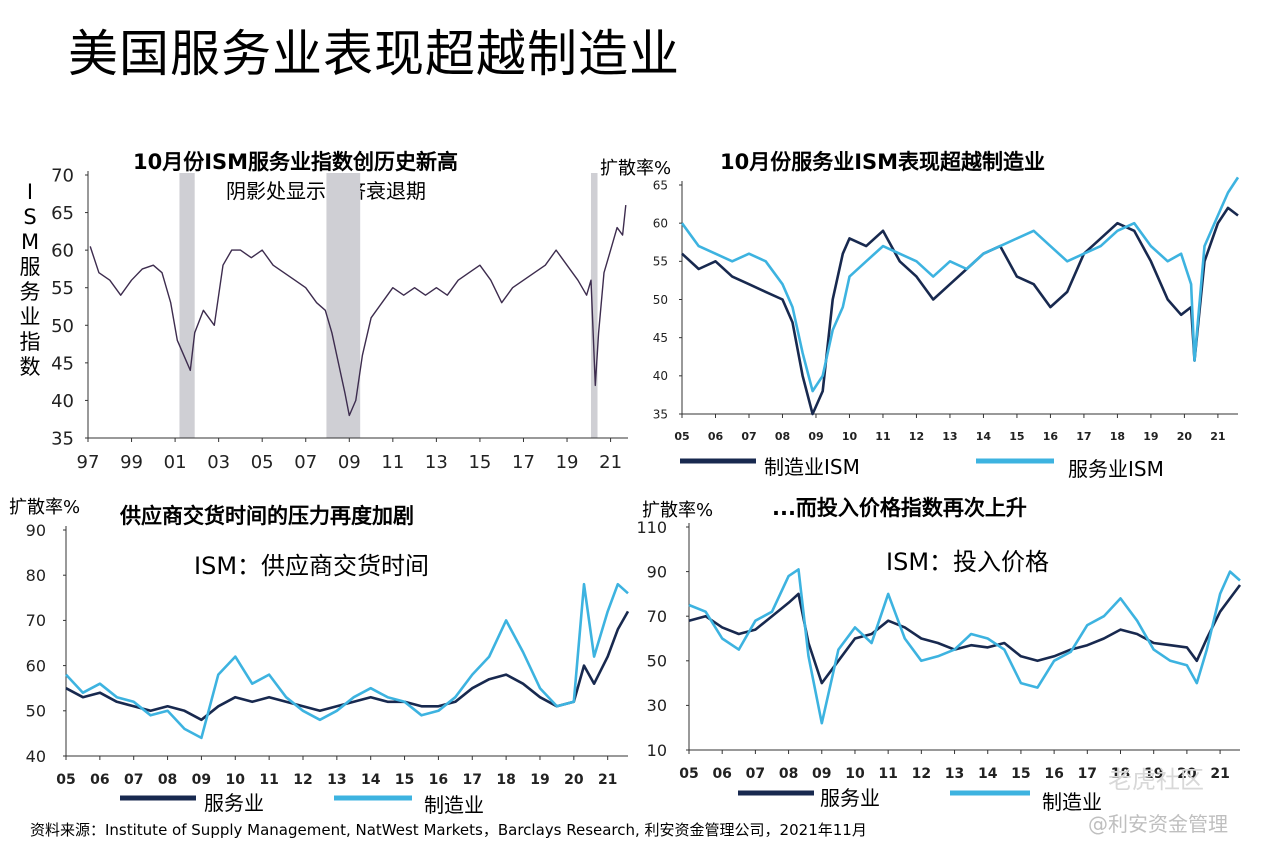  Describe the element at coordinates (30, 242) in the screenshot. I see `chart1-ylabel-char: M` at that location.